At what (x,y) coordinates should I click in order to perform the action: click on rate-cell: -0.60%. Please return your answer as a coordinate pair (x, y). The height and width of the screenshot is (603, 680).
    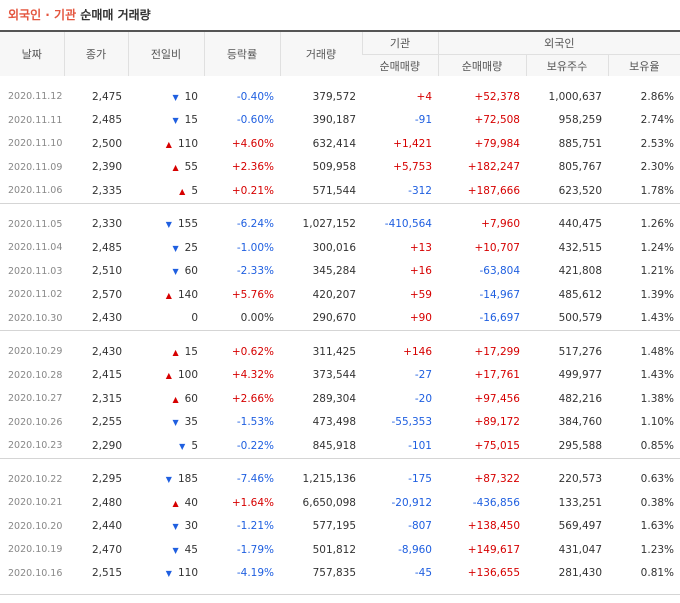
    Looking at the image, I should click on (255, 120).